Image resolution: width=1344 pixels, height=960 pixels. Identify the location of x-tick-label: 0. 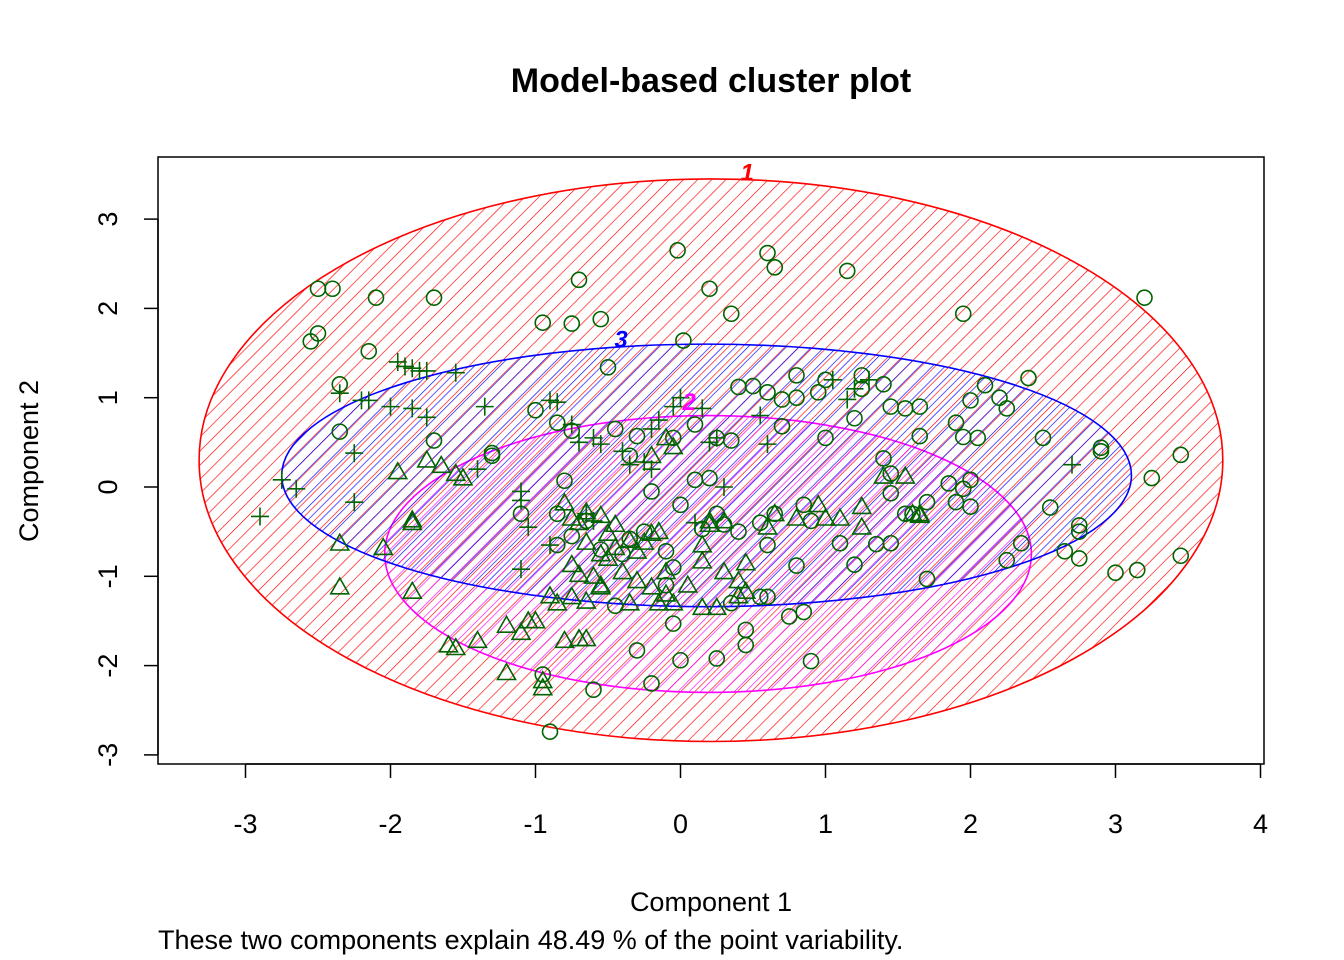
(680, 824).